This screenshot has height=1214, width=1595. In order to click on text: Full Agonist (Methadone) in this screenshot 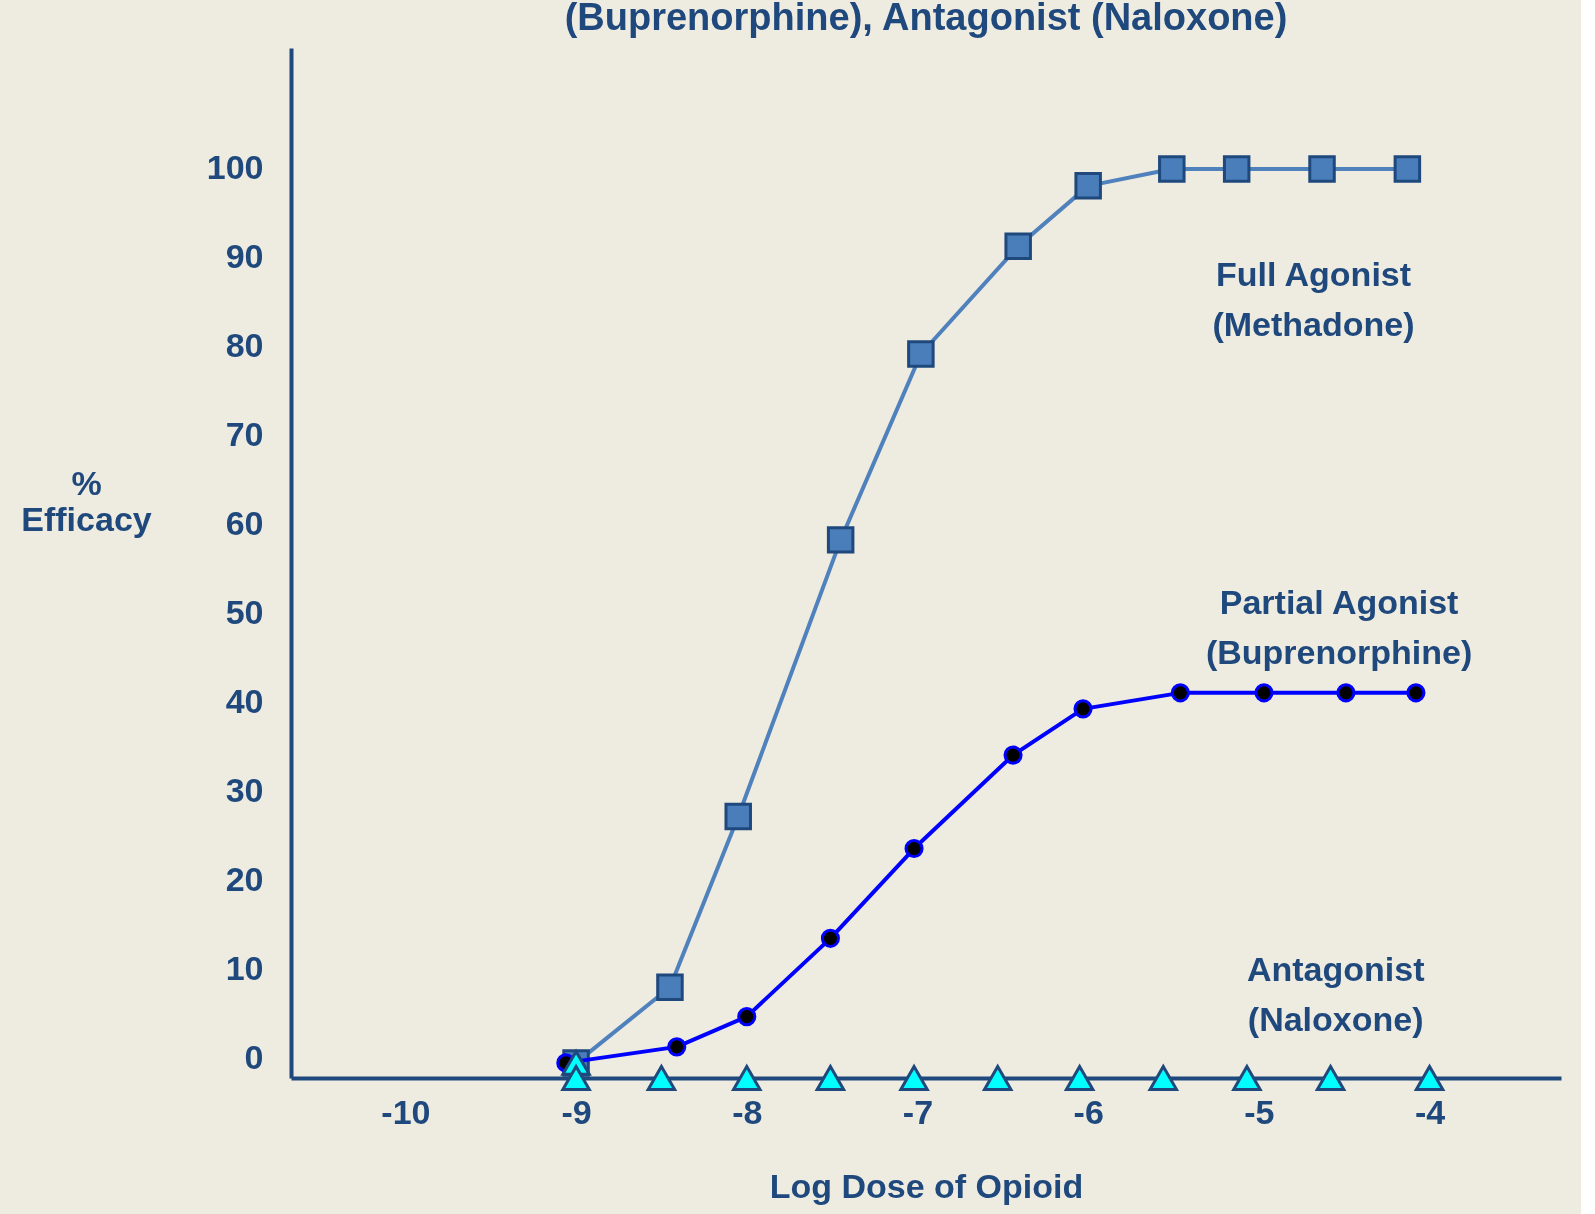, I will do `click(1313, 298)`.